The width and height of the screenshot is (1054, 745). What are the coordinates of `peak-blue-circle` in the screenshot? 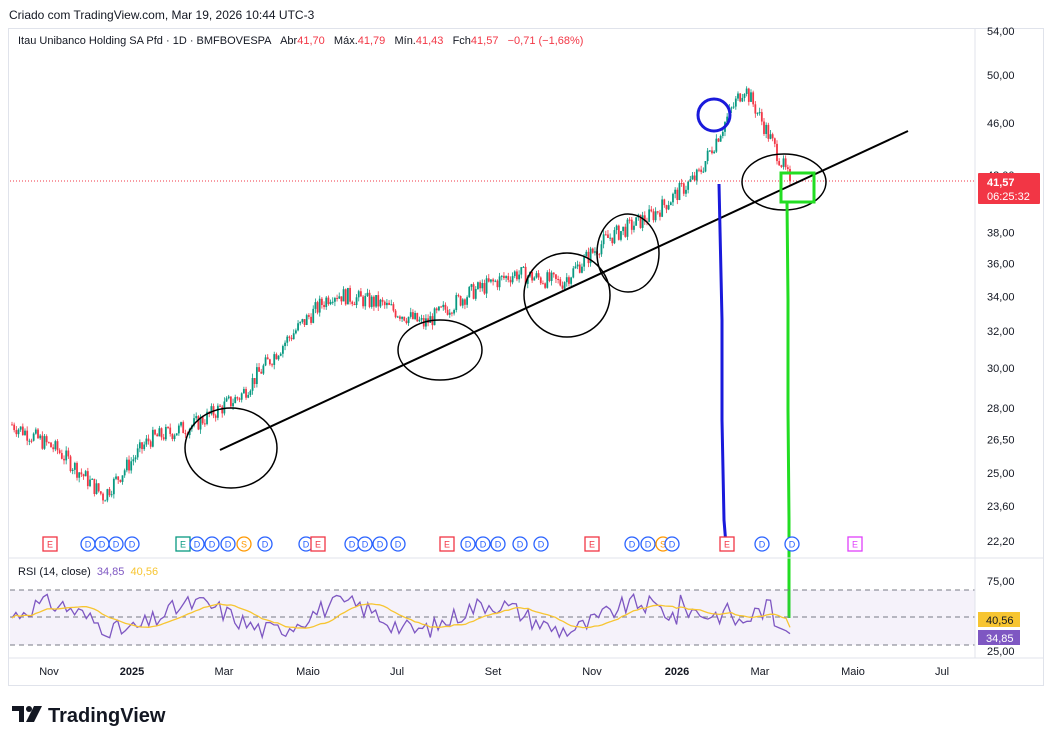 It's located at (714, 115).